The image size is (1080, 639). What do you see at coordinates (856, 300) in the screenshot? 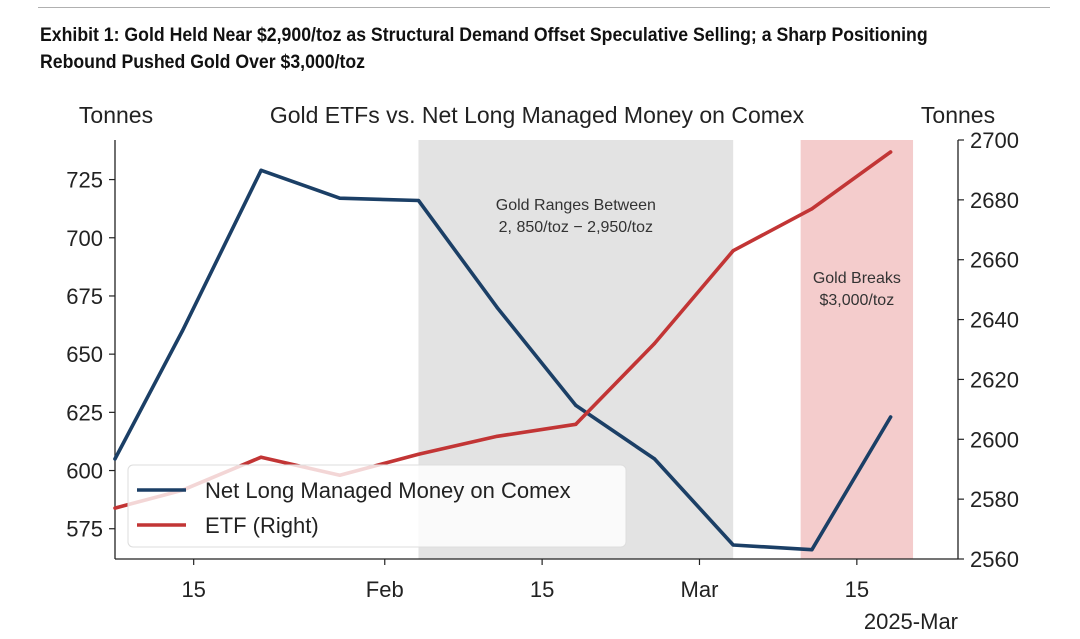
I see `region-label-2-line-2: $3,000/toz` at bounding box center [856, 300].